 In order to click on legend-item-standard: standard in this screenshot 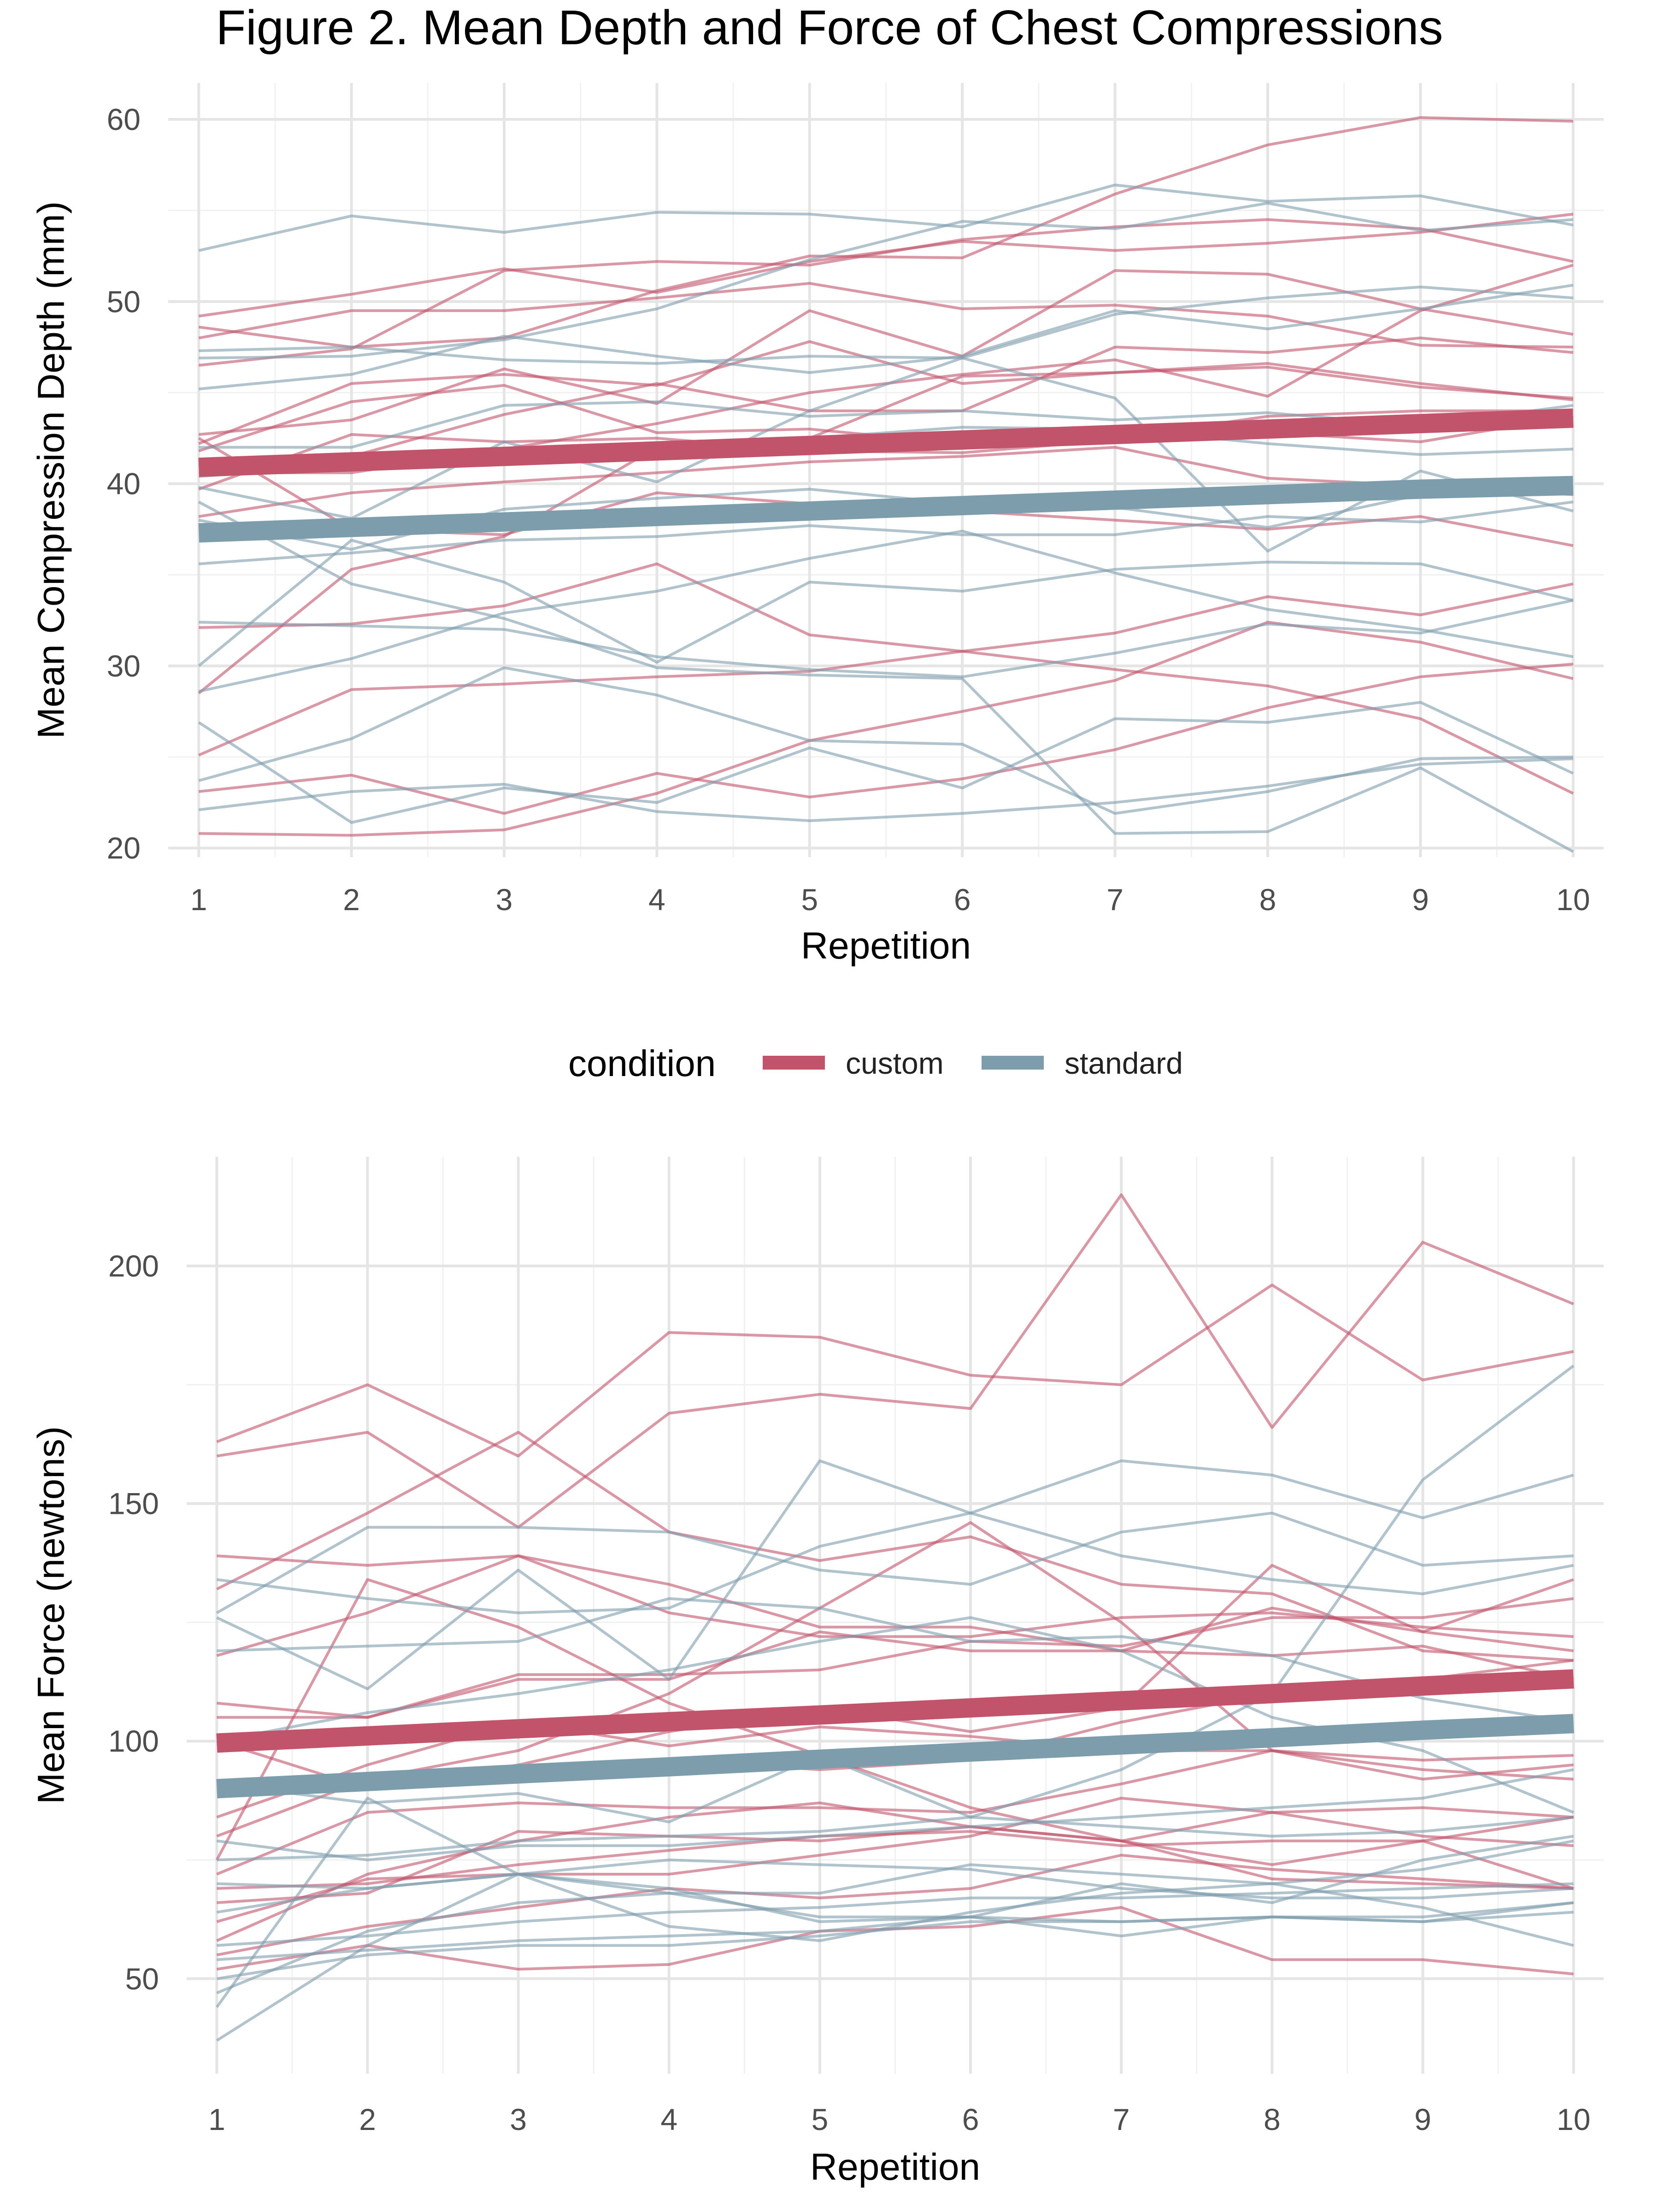, I will do `click(1082, 1063)`.